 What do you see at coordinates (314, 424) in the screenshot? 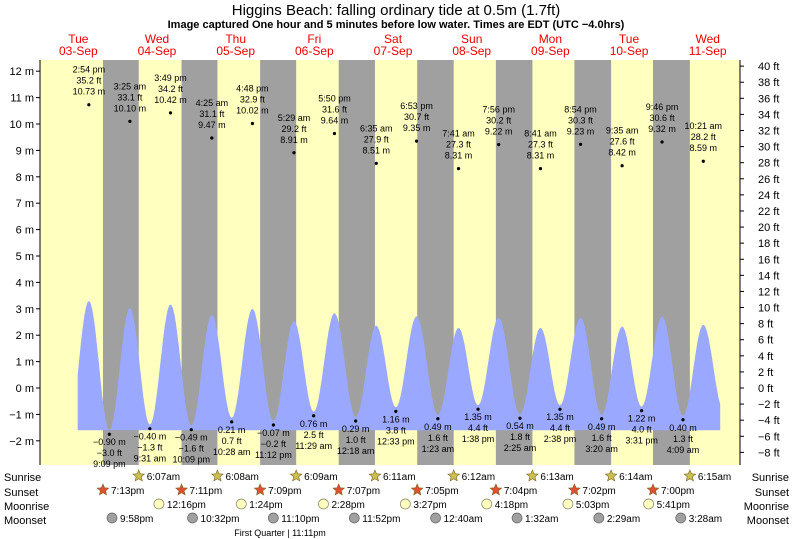
I see `low-tide-meters: 0.76 m` at bounding box center [314, 424].